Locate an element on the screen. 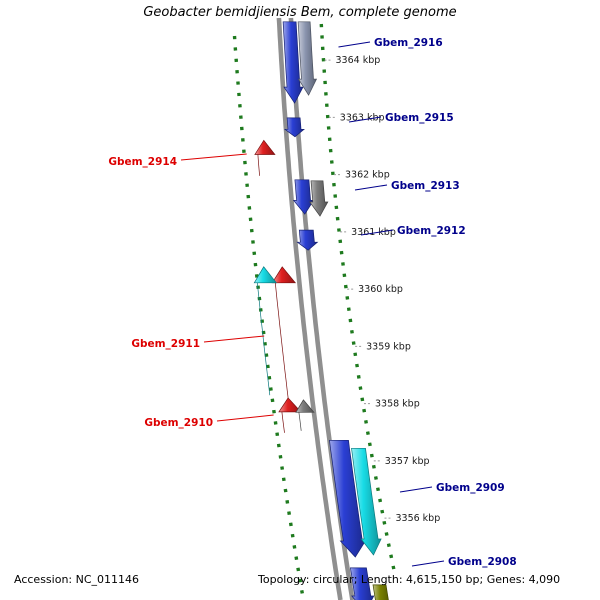  ruler-dotted-line-right is located at coordinates (357, 297).